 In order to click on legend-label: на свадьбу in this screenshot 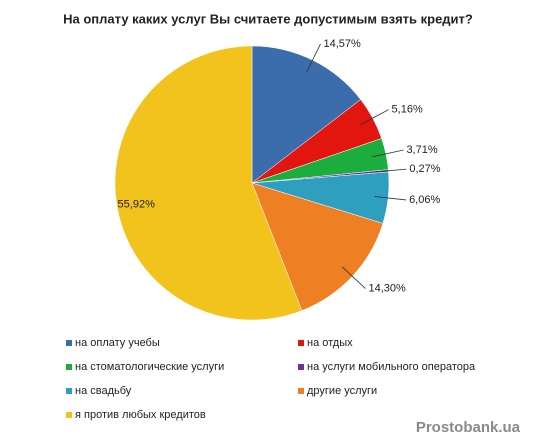, I will do `click(103, 391)`.